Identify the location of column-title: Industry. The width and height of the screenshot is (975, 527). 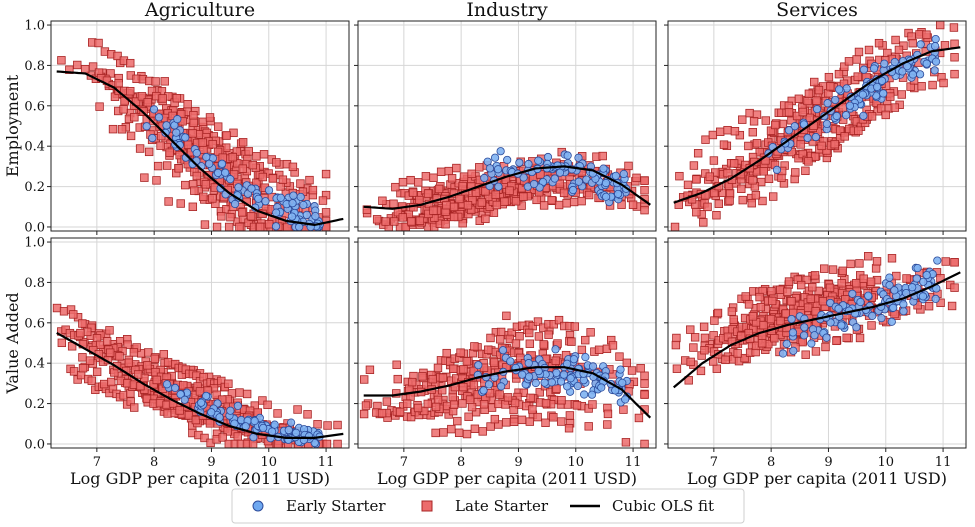
(507, 10).